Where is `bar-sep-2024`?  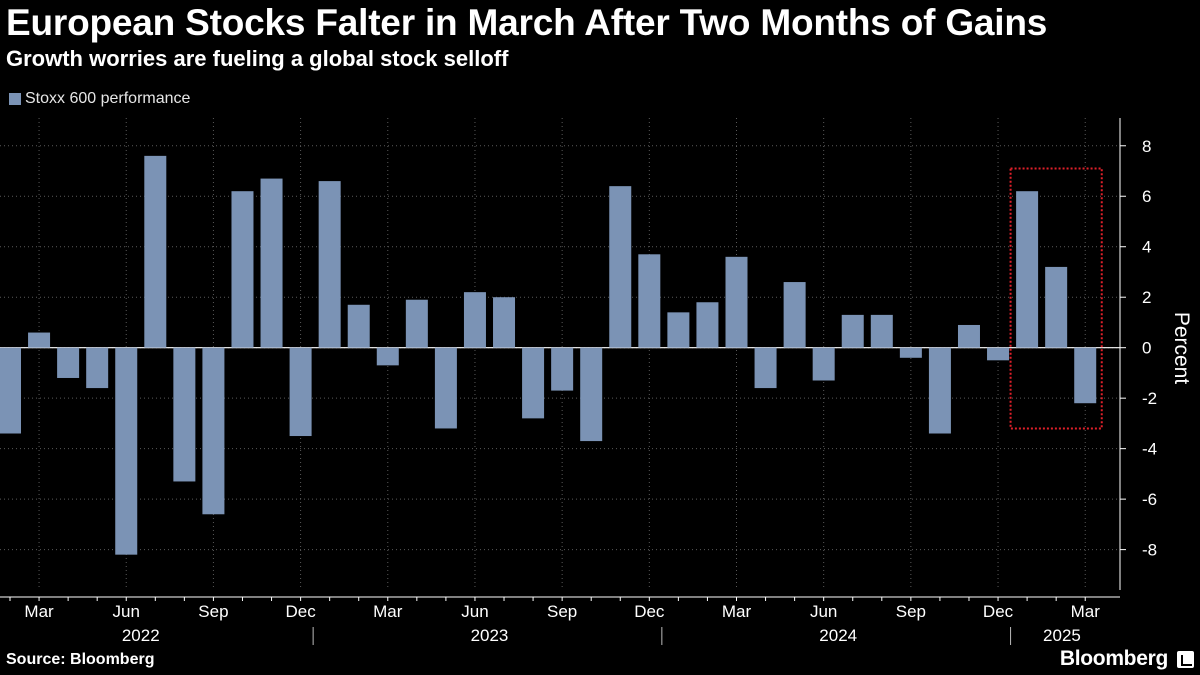 bar-sep-2024 is located at coordinates (910, 352).